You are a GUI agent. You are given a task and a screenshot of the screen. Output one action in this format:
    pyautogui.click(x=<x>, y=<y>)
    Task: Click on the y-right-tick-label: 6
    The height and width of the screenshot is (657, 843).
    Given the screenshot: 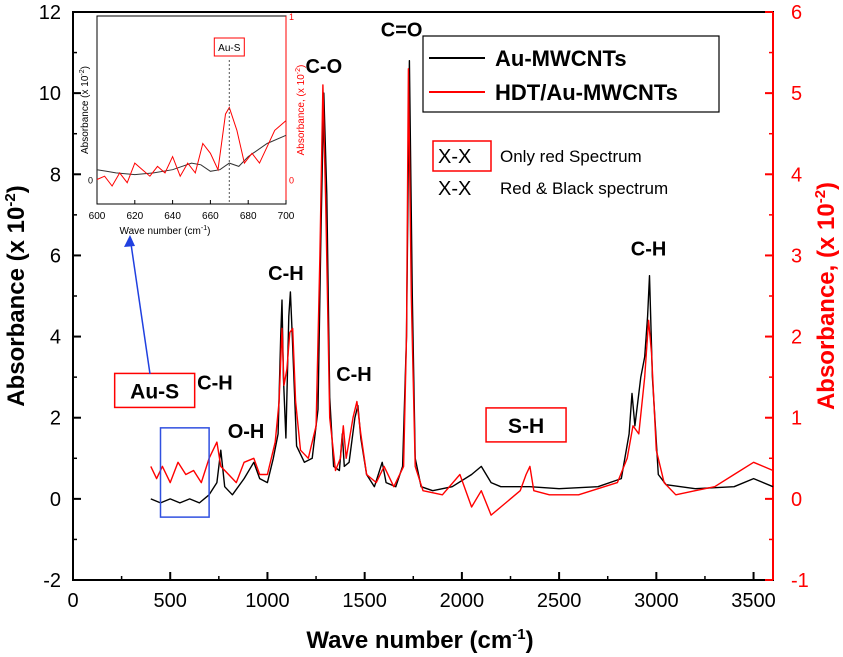 What is the action you would take?
    pyautogui.click(x=796, y=13)
    